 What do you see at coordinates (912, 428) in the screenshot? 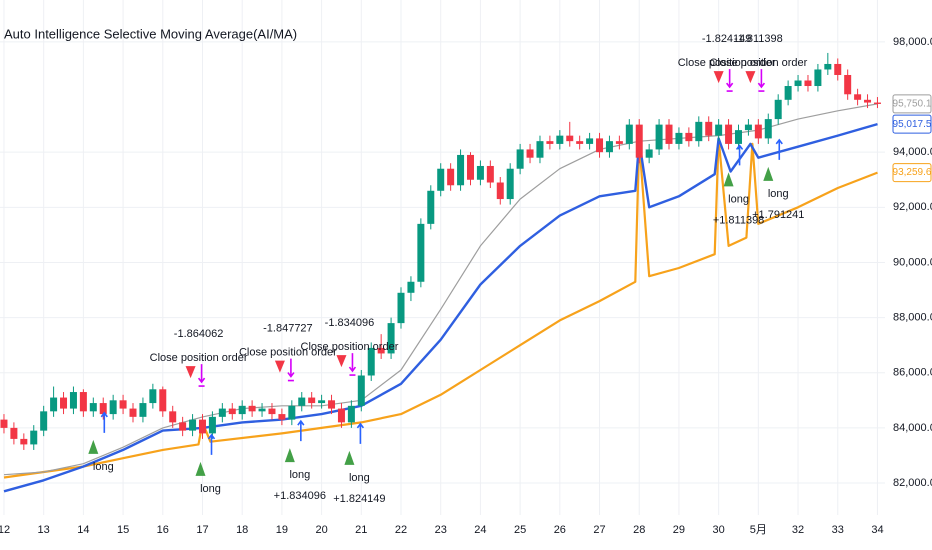
I see `y-tick-label: 84,000.0` at bounding box center [912, 428].